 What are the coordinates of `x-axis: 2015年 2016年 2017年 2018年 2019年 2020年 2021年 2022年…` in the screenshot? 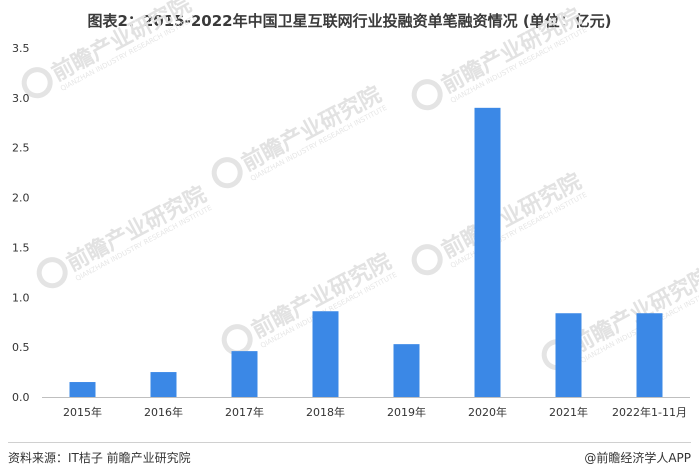 It's located at (375, 412).